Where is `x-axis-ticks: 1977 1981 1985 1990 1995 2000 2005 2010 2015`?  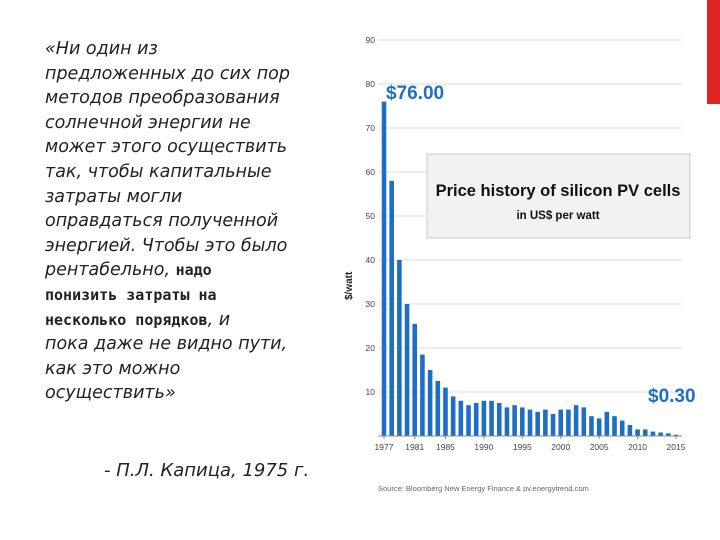
x-axis-ticks: 1977 1981 1985 1990 1995 2000 2005 2010 2015 is located at coordinates (530, 444).